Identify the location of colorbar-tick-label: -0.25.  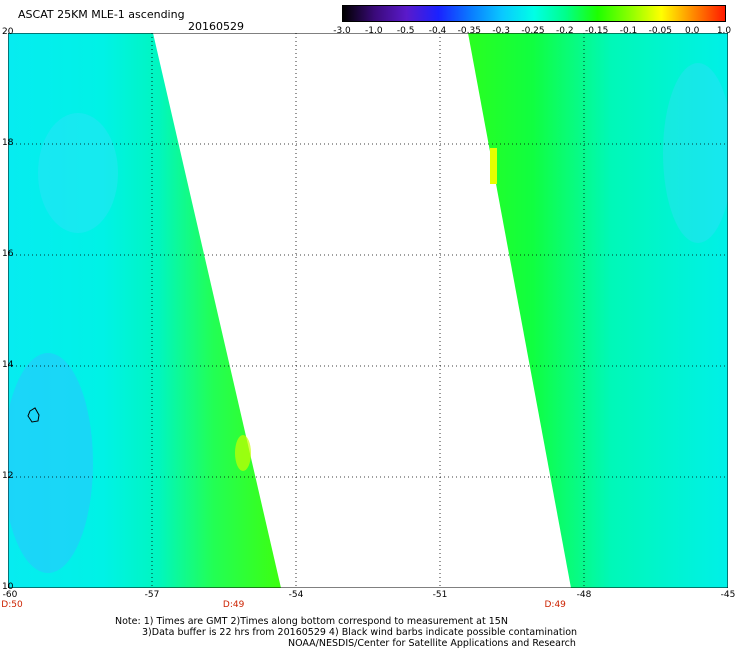
(533, 31).